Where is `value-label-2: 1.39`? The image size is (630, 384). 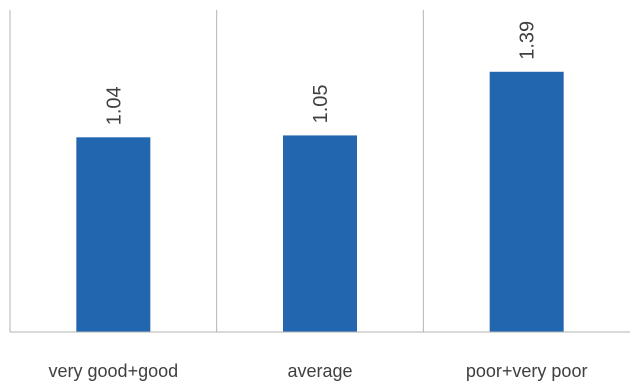
value-label-2: 1.39 is located at coordinates (528, 40).